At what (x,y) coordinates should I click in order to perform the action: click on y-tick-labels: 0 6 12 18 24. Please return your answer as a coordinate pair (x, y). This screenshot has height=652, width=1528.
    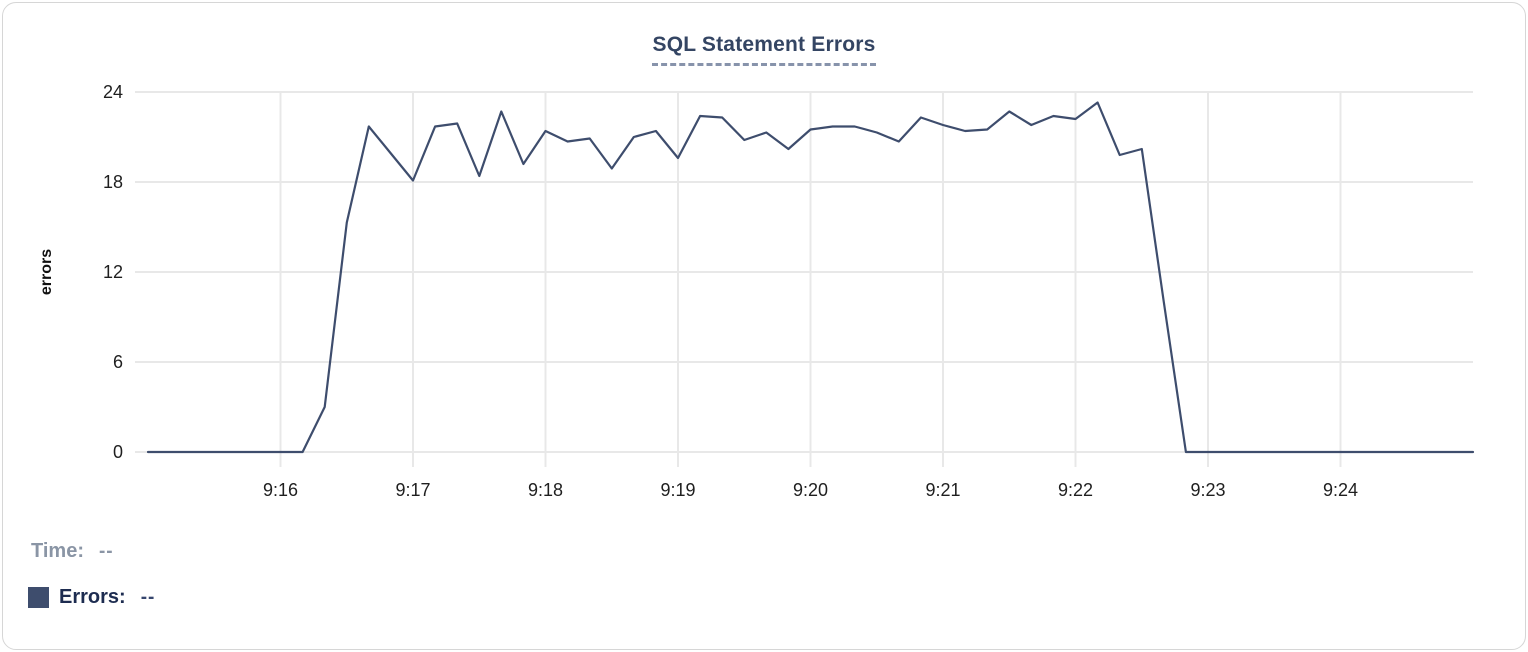
    Looking at the image, I should click on (113, 272).